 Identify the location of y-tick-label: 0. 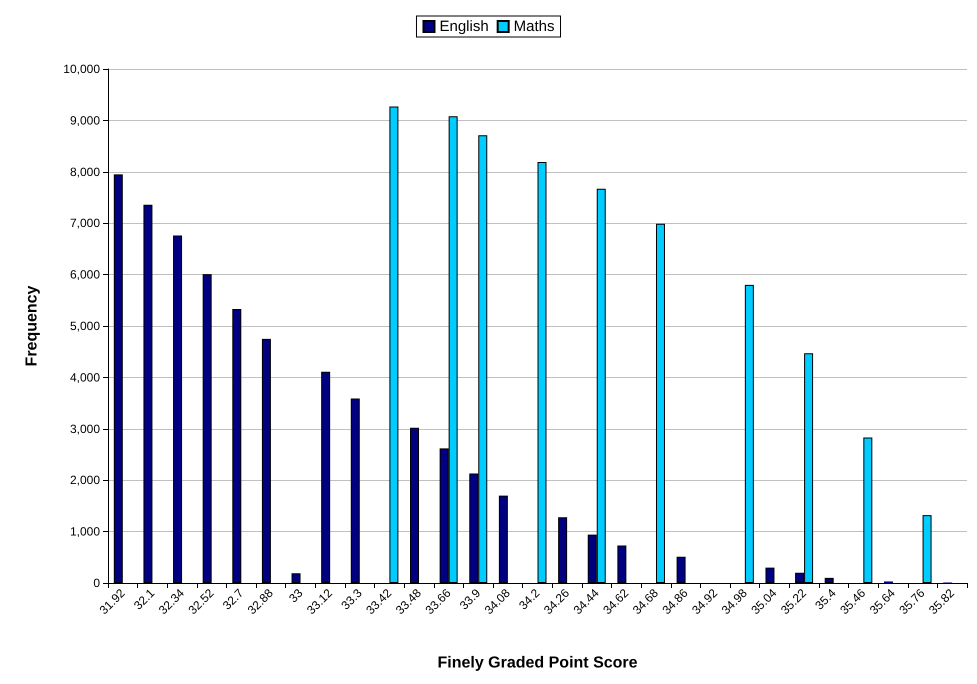
(96, 583).